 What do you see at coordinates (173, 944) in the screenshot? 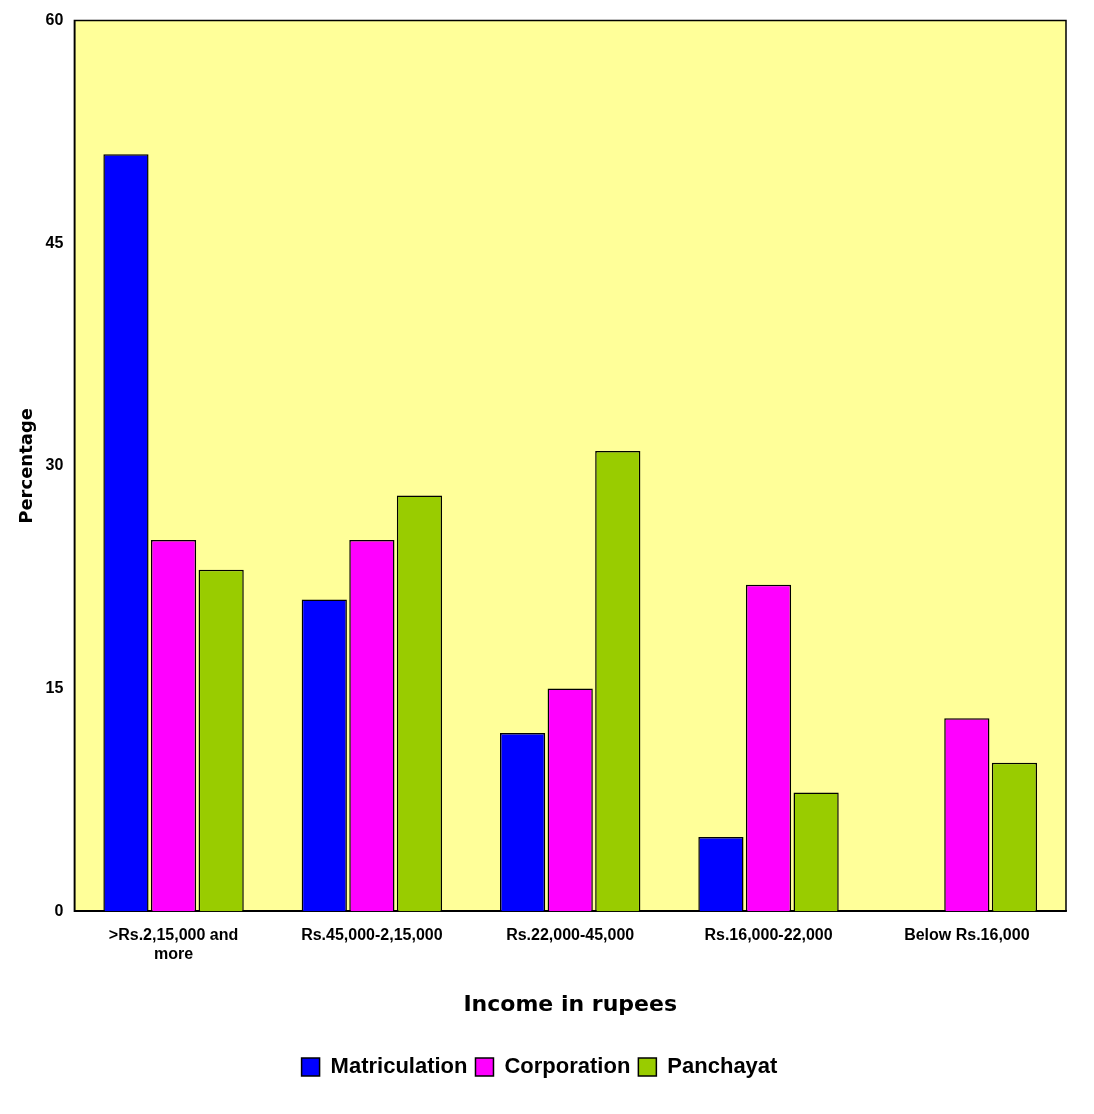
I see `x-tick-label: >Rs.2,15,000 and more` at bounding box center [173, 944].